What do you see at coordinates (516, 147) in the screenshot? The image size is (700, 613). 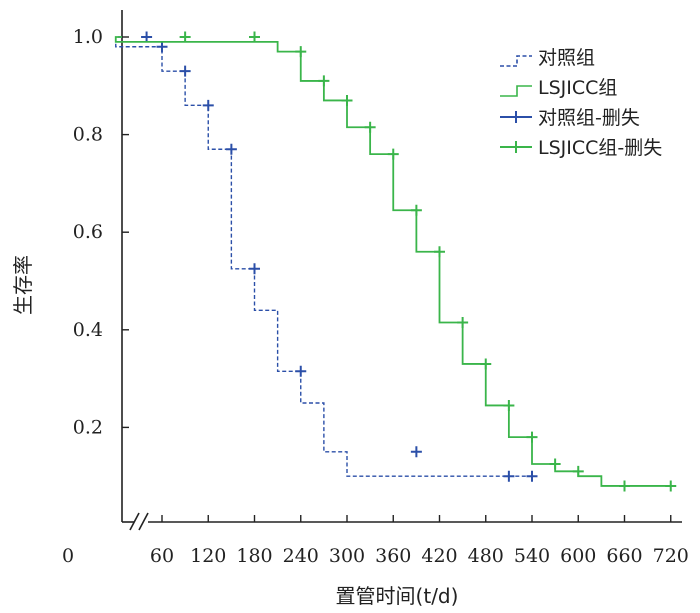 I see `legend-symbol-lsjicc-censored` at bounding box center [516, 147].